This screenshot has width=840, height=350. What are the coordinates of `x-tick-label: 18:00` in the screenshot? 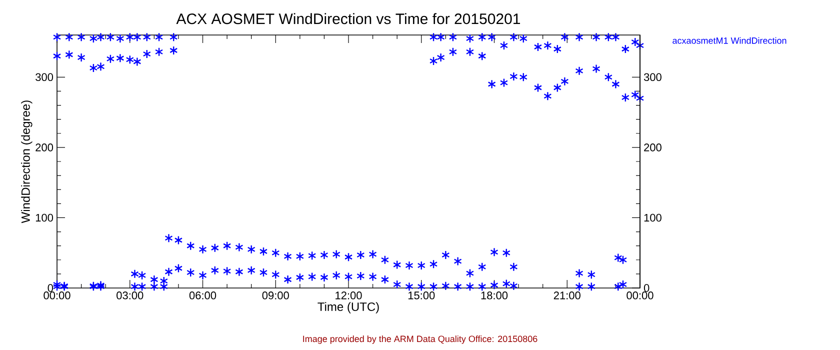 It's located at (494, 296).